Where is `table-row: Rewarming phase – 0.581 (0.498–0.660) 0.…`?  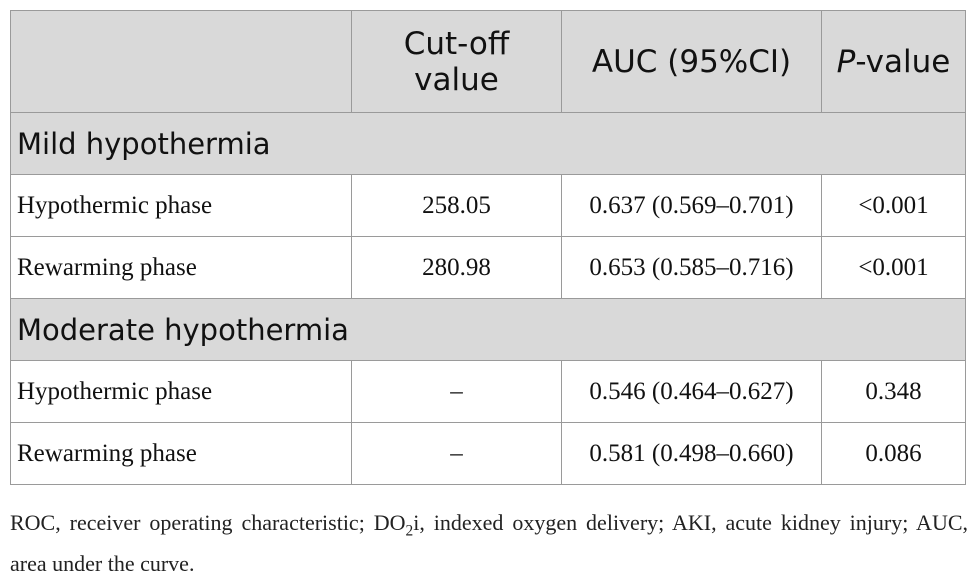
table-row: Rewarming phase – 0.581 (0.498–0.660) 0.… is located at coordinates (488, 453).